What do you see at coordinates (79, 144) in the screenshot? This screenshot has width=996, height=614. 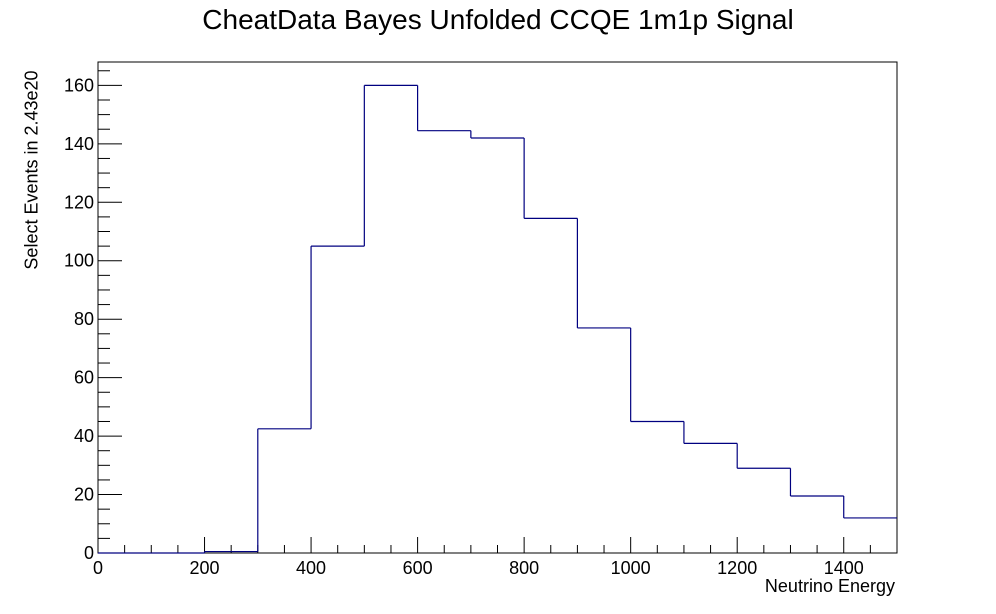 I see `y-tick-label: 140` at bounding box center [79, 144].